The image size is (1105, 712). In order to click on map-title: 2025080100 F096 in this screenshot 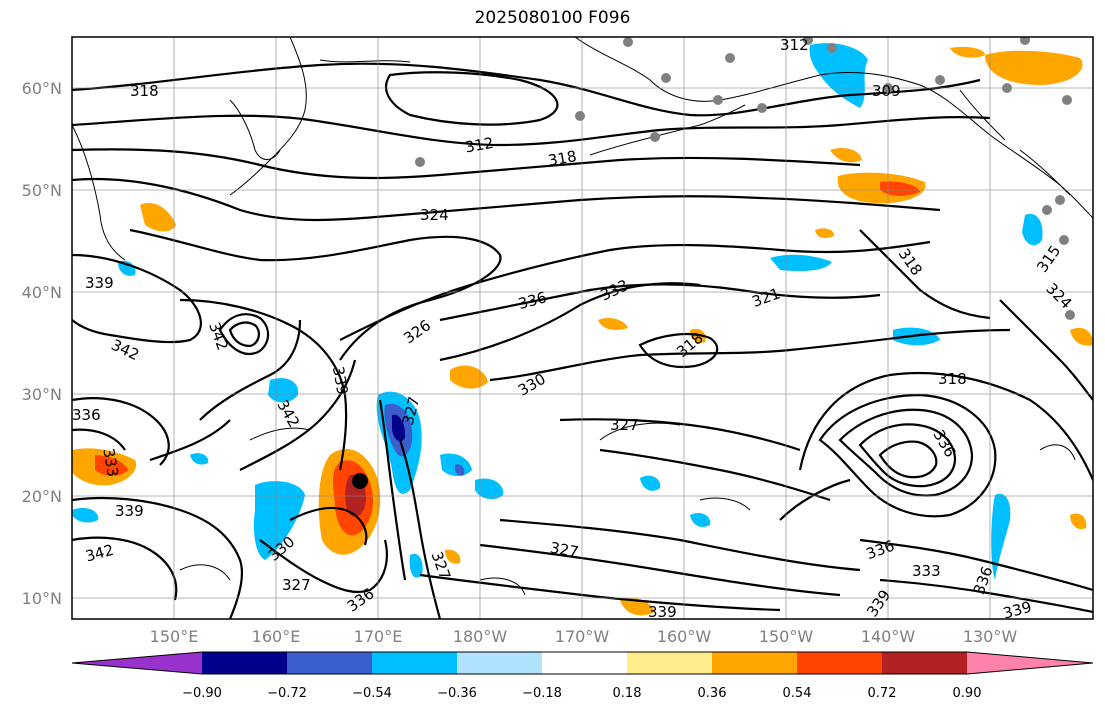, I will do `click(552, 18)`.